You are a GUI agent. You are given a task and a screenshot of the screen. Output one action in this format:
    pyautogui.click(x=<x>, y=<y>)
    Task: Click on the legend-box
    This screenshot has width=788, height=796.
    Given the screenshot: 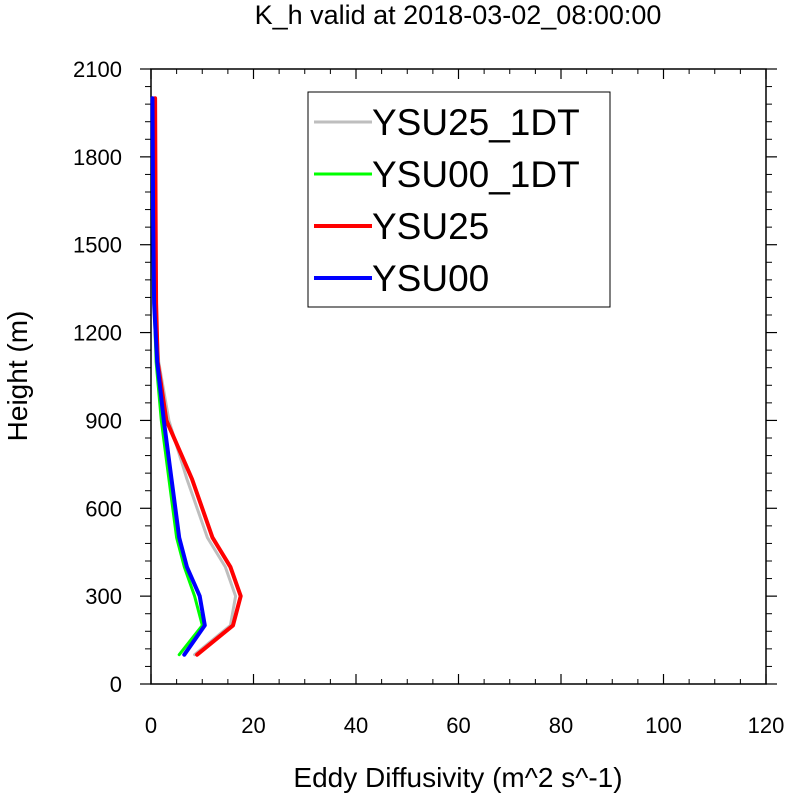 What is the action you would take?
    pyautogui.click(x=459, y=199)
    